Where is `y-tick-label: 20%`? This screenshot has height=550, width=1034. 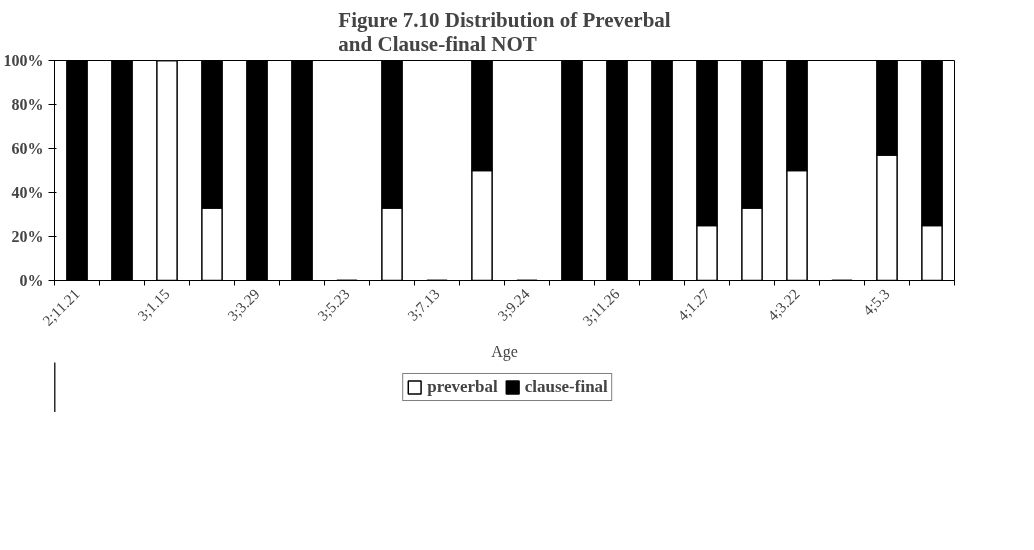 y-tick-label: 20% is located at coordinates (27, 236).